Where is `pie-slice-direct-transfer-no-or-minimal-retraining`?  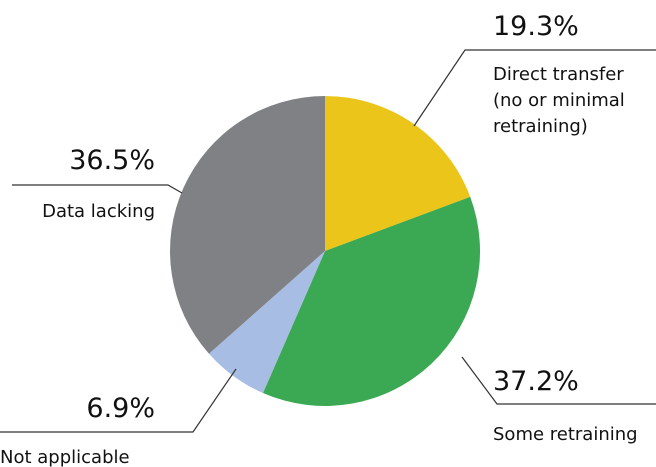
pie-slice-direct-transfer-no-or-minimal-retraining is located at coordinates (398, 173).